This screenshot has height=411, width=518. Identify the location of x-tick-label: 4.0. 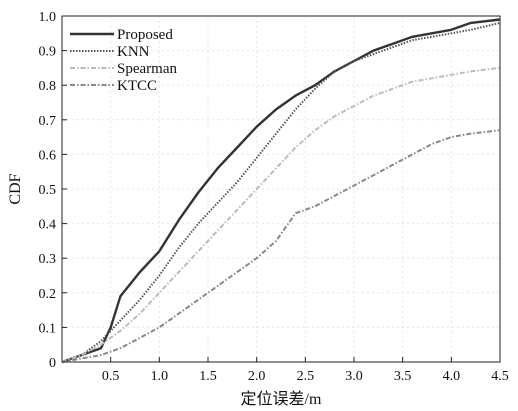
(452, 376).